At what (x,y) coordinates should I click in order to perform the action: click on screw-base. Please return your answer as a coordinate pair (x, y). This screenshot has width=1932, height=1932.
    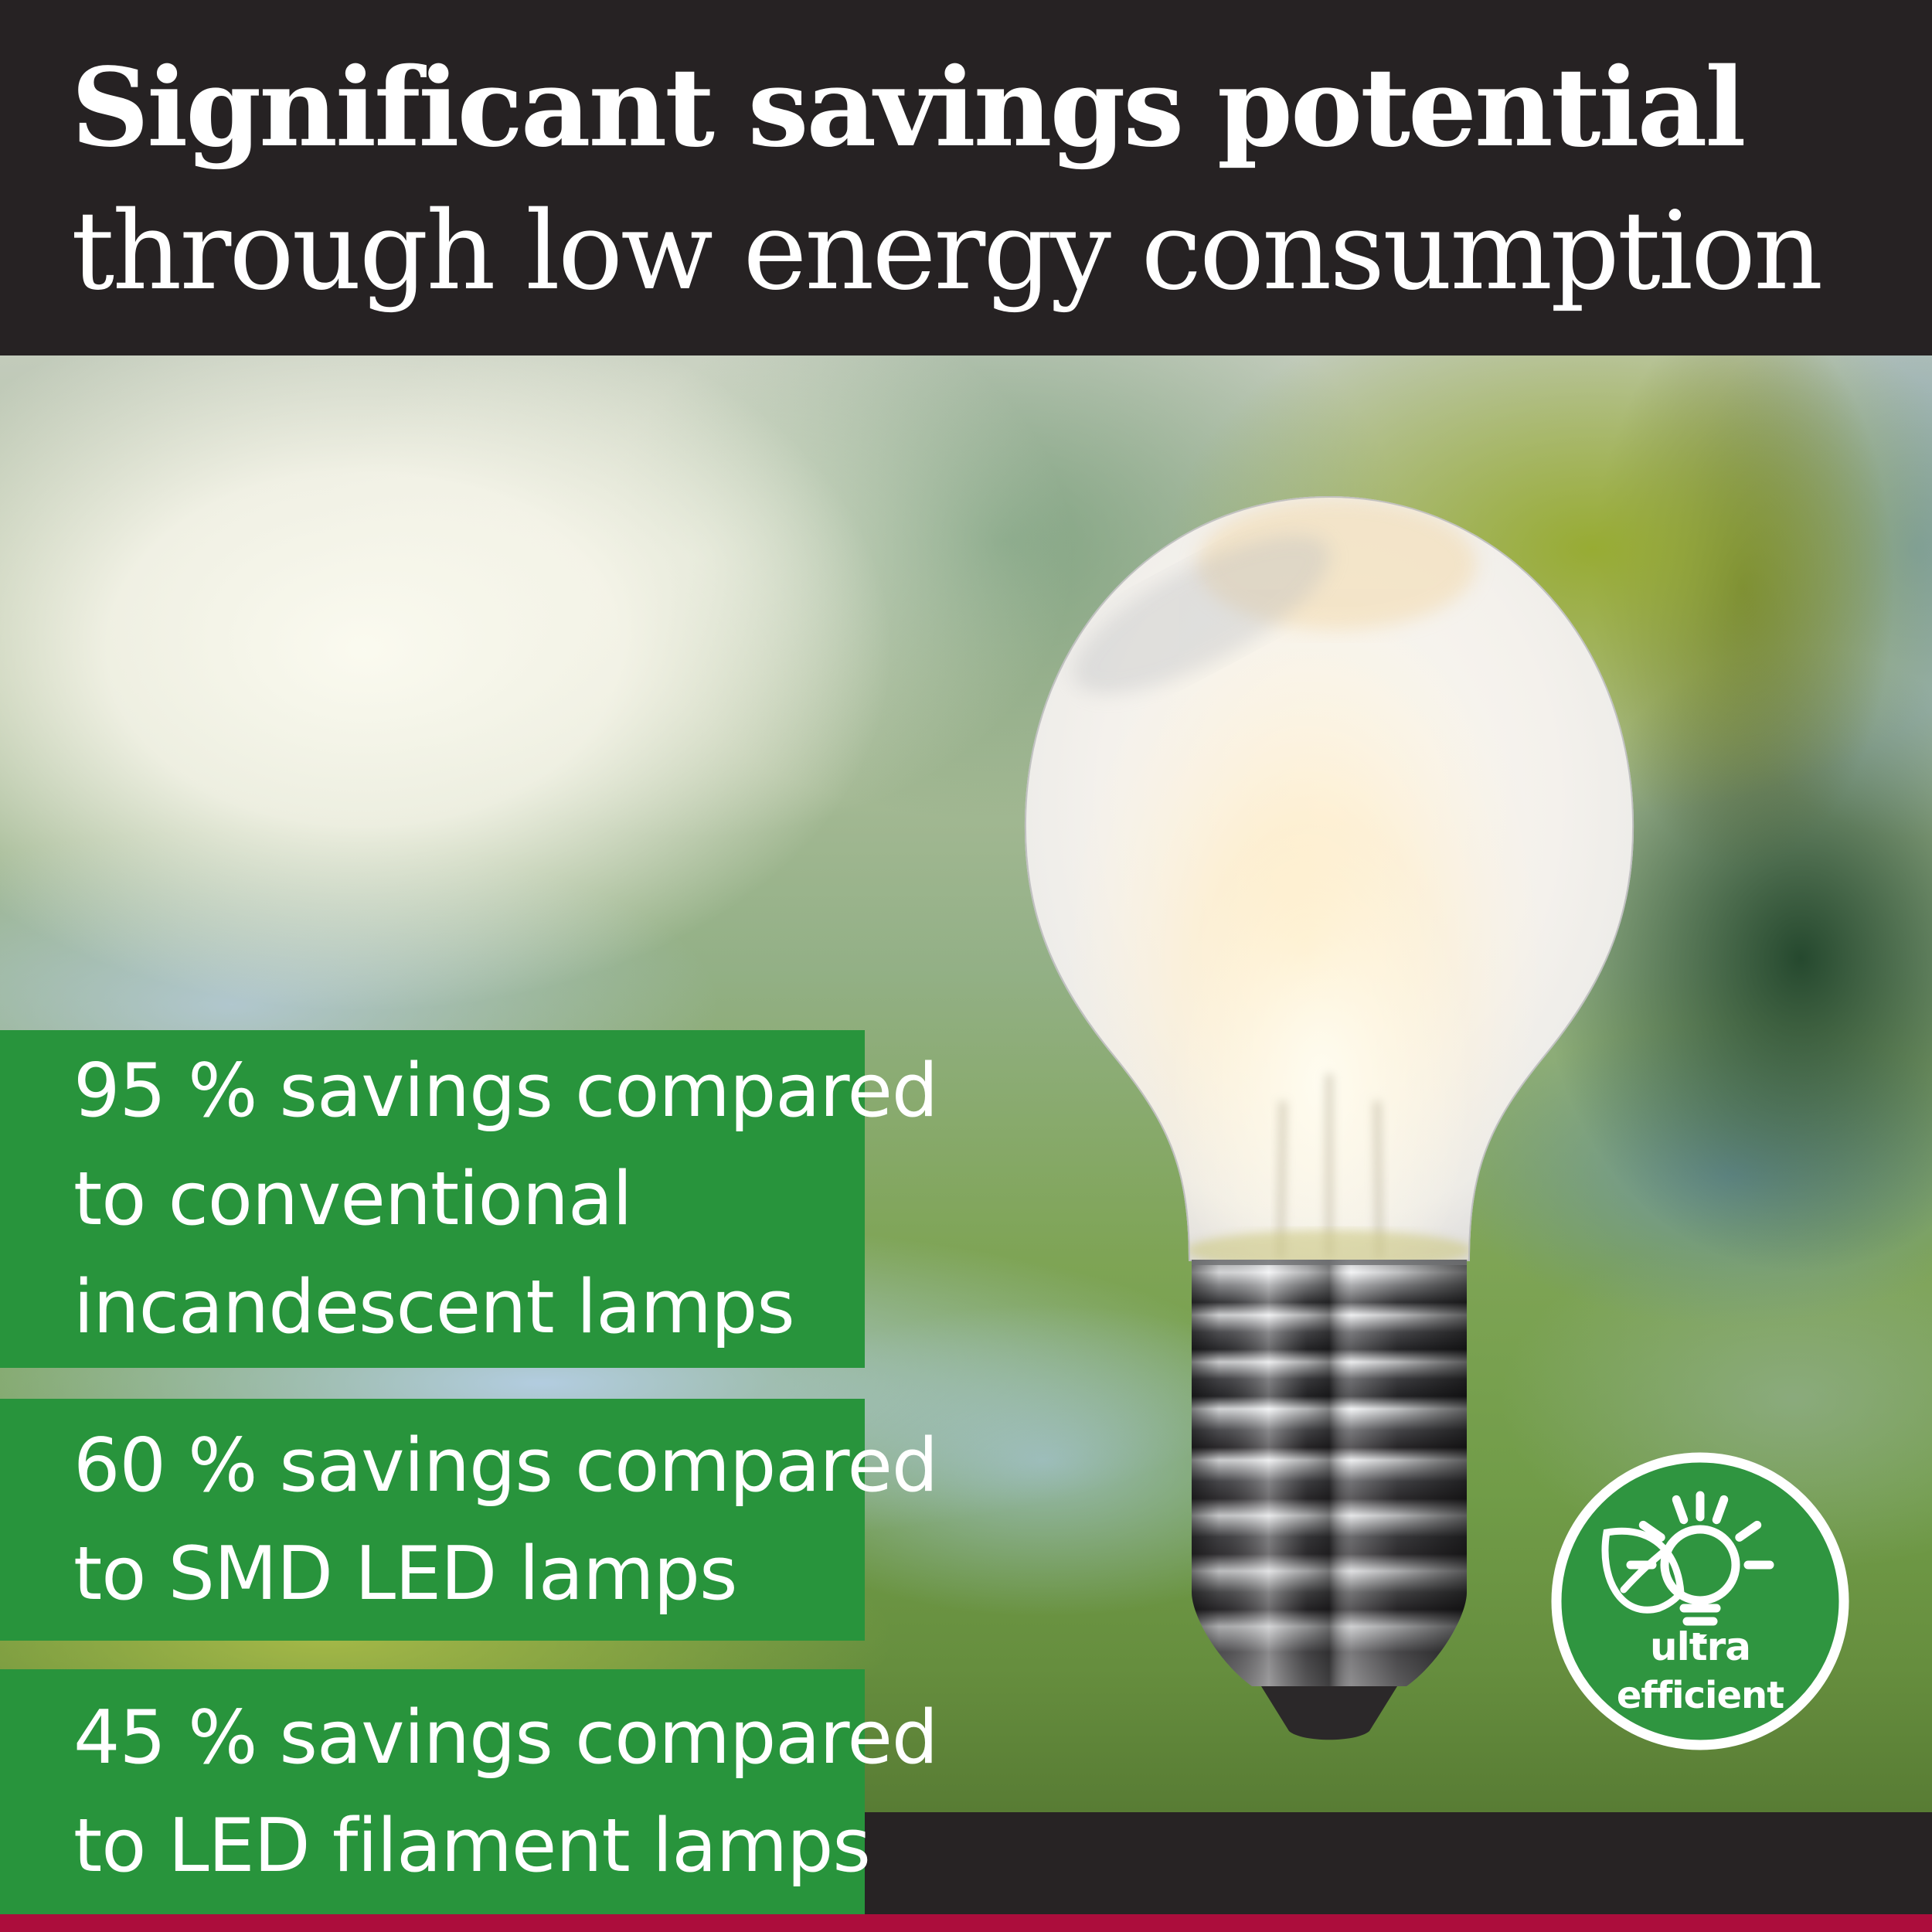
    Looking at the image, I should click on (1329, 1473).